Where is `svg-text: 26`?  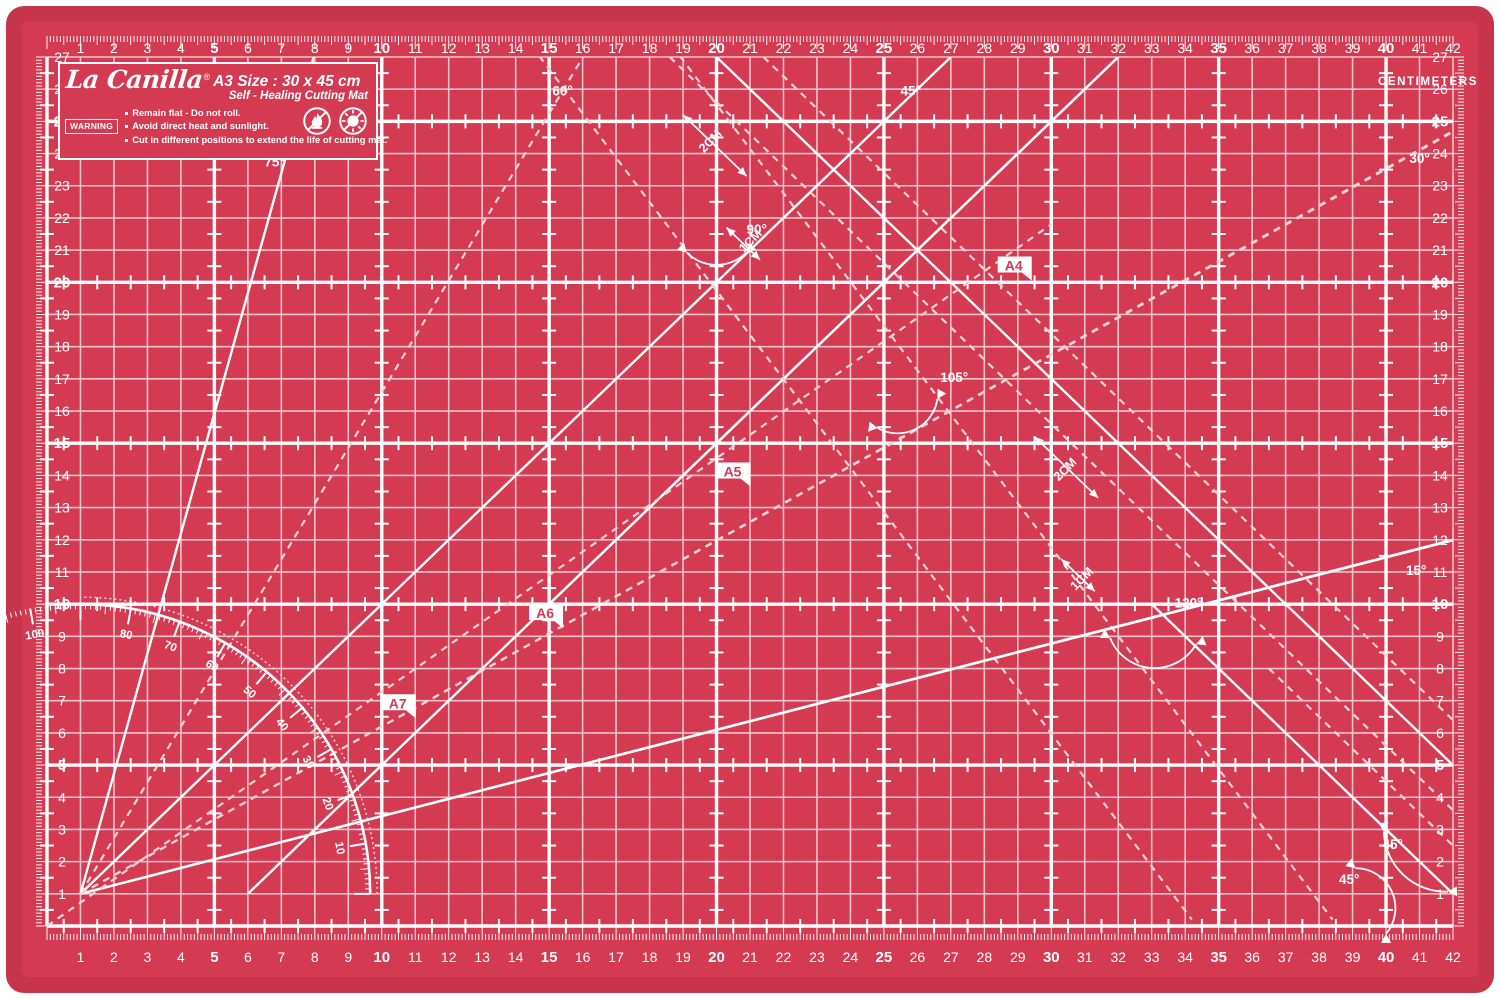
svg-text: 26 is located at coordinates (918, 957).